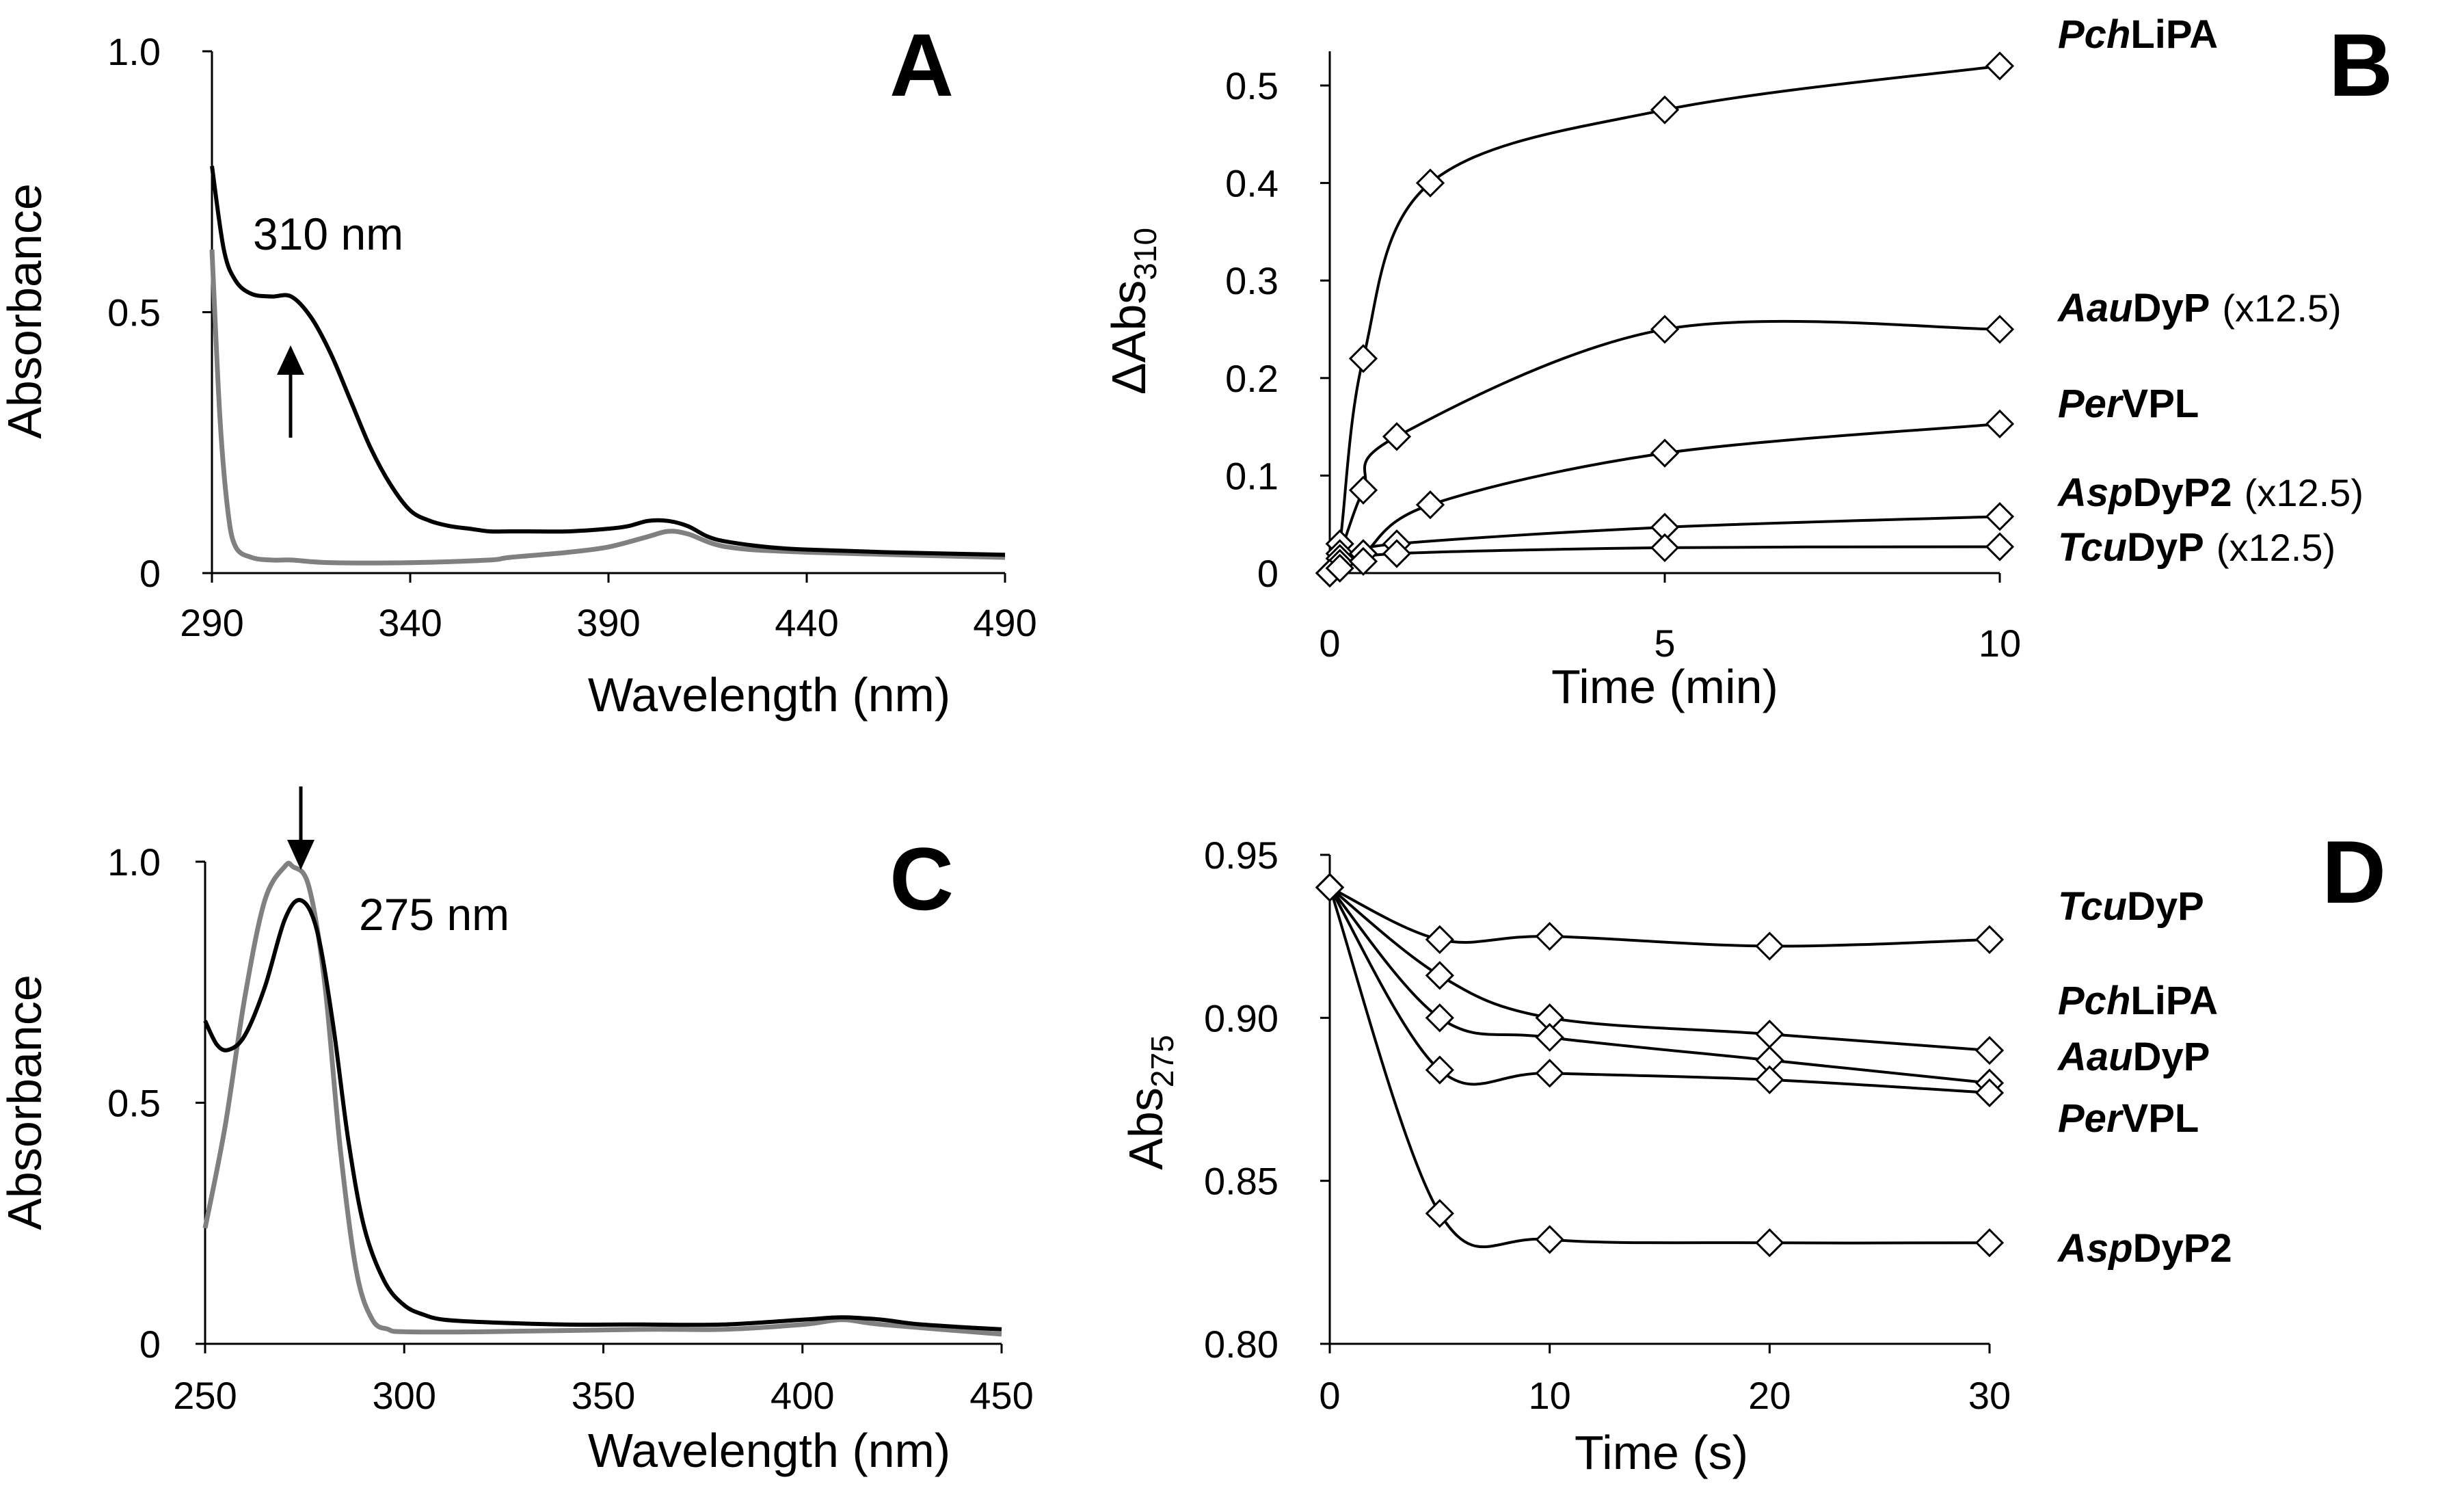  What do you see at coordinates (1001, 1395) in the screenshot?
I see `x-tick-label: 450` at bounding box center [1001, 1395].